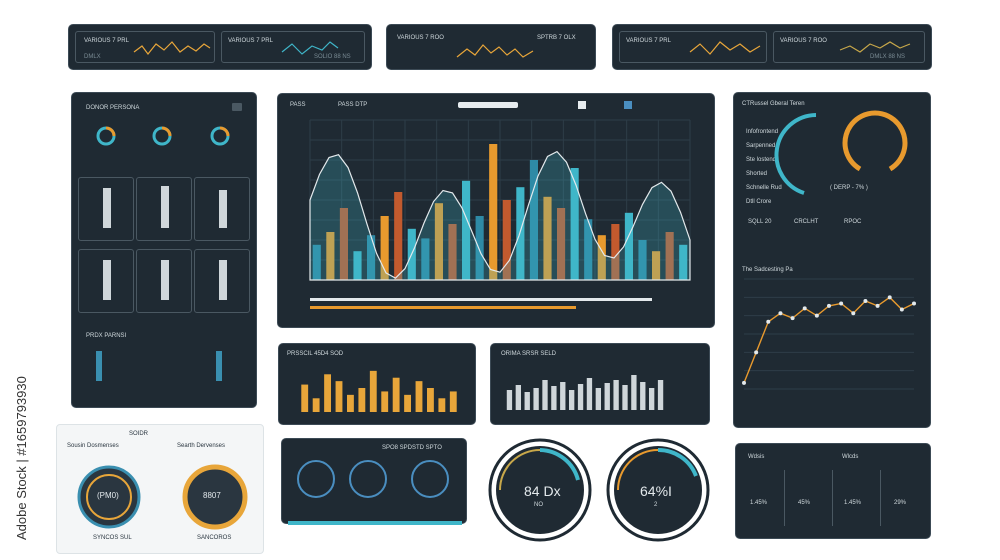 The width and height of the screenshot is (1000, 560). Describe the element at coordinates (829, 340) in the screenshot. I see `line-series` at that location.